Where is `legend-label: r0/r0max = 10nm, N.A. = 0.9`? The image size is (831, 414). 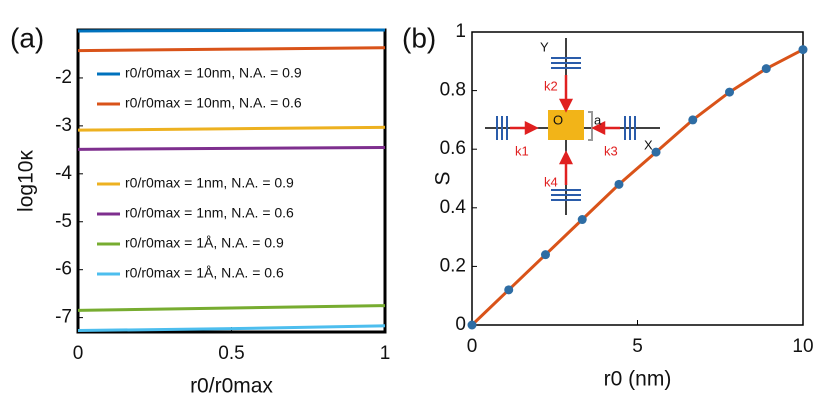 legend-label: r0/r0max = 10nm, N.A. = 0.9 is located at coordinates (213, 73).